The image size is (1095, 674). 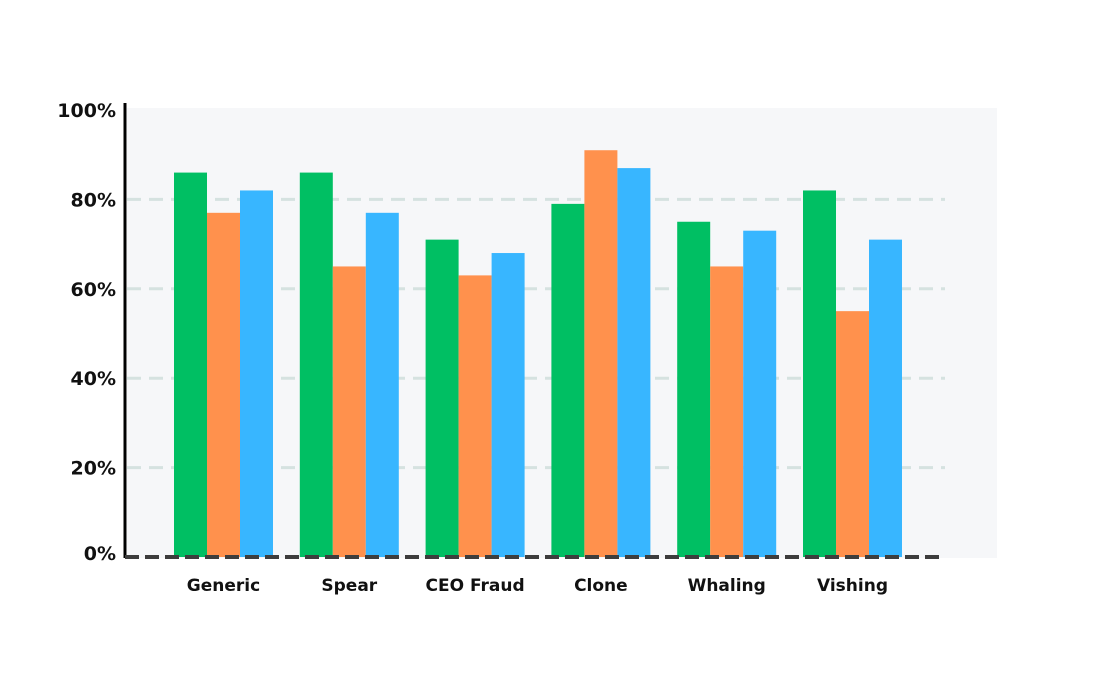 What do you see at coordinates (93, 379) in the screenshot?
I see `y-tick-label: 40%` at bounding box center [93, 379].